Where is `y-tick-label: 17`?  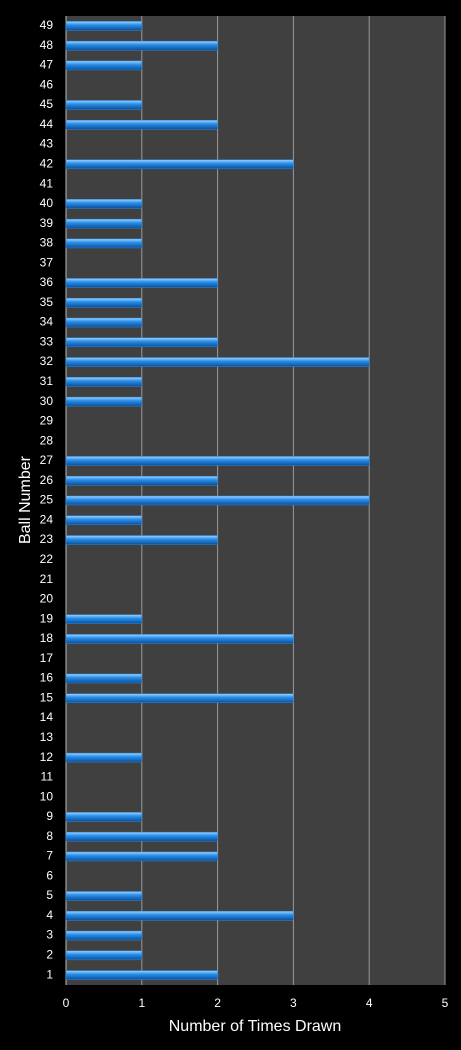
y-tick-label: 17 is located at coordinates (47, 658).